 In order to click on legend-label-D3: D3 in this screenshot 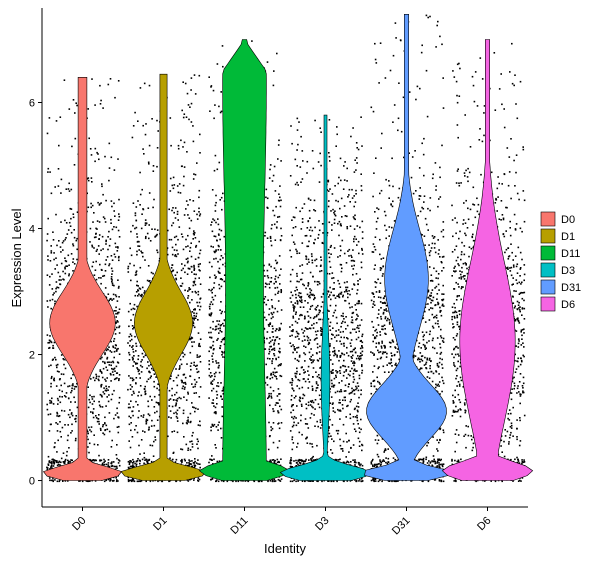, I will do `click(568, 271)`.